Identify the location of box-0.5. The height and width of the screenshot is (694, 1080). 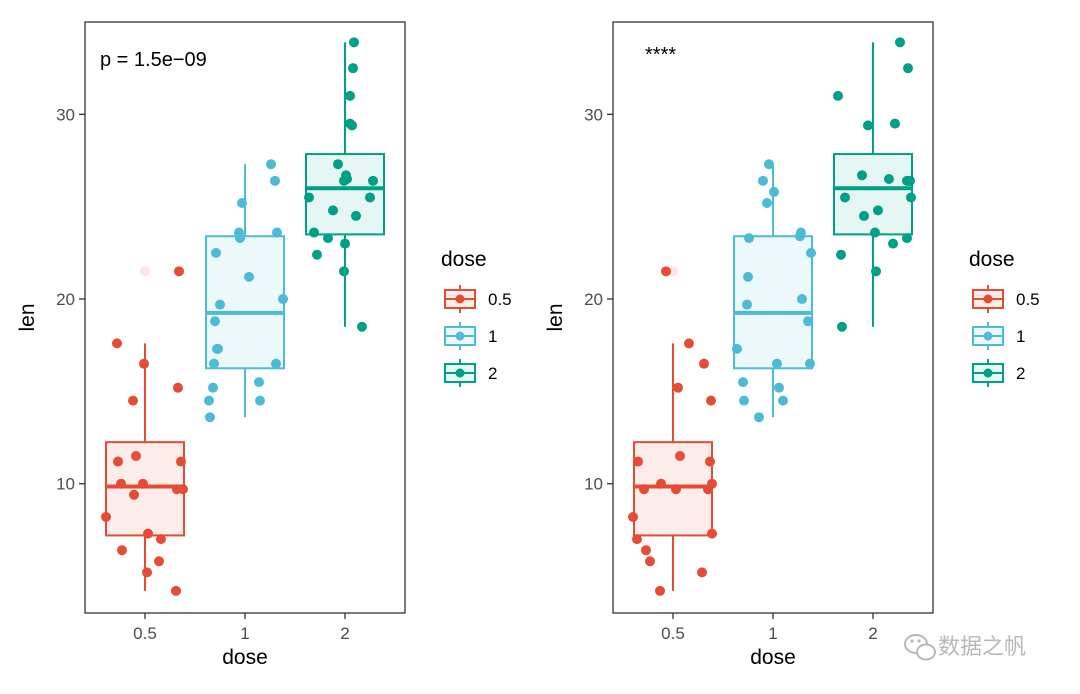
(145, 428).